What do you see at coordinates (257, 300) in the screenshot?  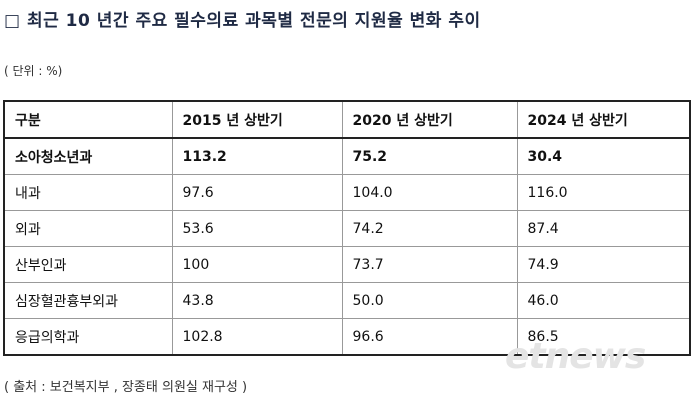 I see `cell: 43.8` at bounding box center [257, 300].